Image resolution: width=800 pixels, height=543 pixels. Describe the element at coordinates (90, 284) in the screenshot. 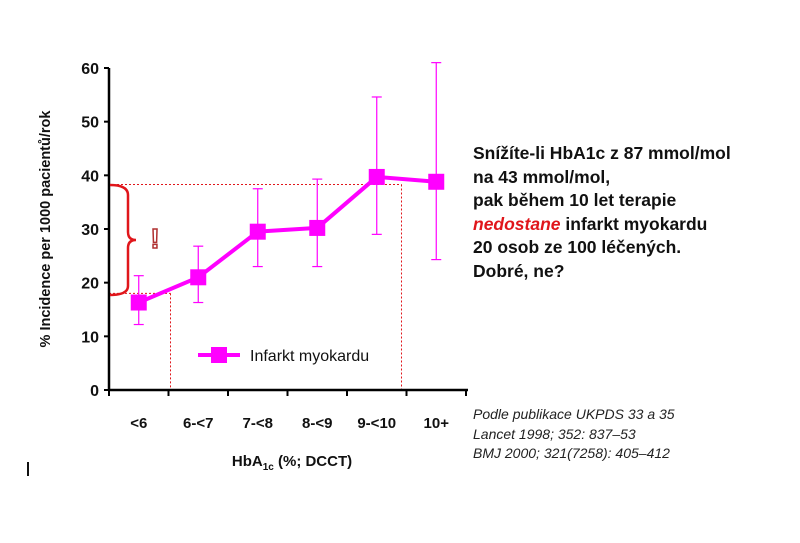

I see `y-tick-label: 20` at that location.